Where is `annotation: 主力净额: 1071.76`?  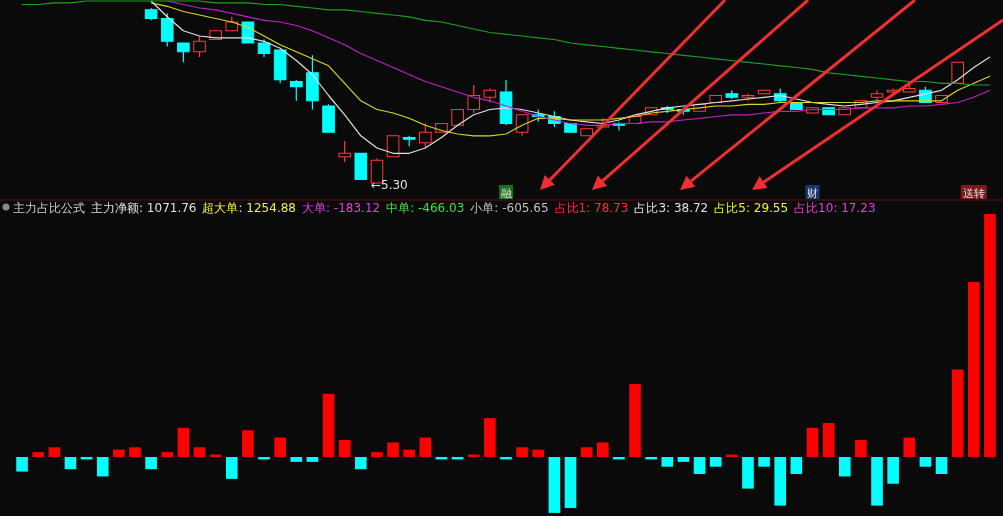
annotation: 主力净额: 1071.76 is located at coordinates (144, 208).